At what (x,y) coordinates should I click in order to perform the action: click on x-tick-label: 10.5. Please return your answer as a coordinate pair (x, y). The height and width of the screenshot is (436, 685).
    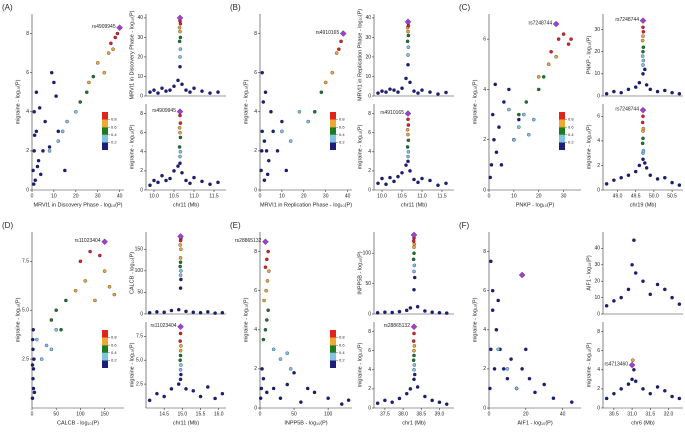
    Looking at the image, I should click on (174, 196).